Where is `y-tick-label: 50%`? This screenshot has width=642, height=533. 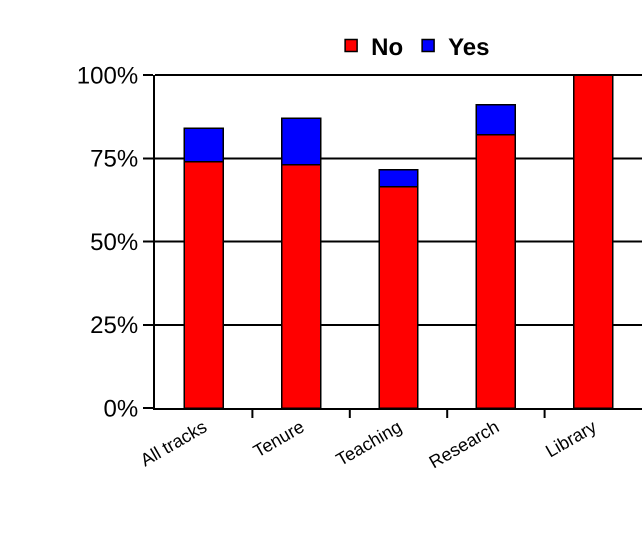 y-tick-label: 50% is located at coordinates (114, 242).